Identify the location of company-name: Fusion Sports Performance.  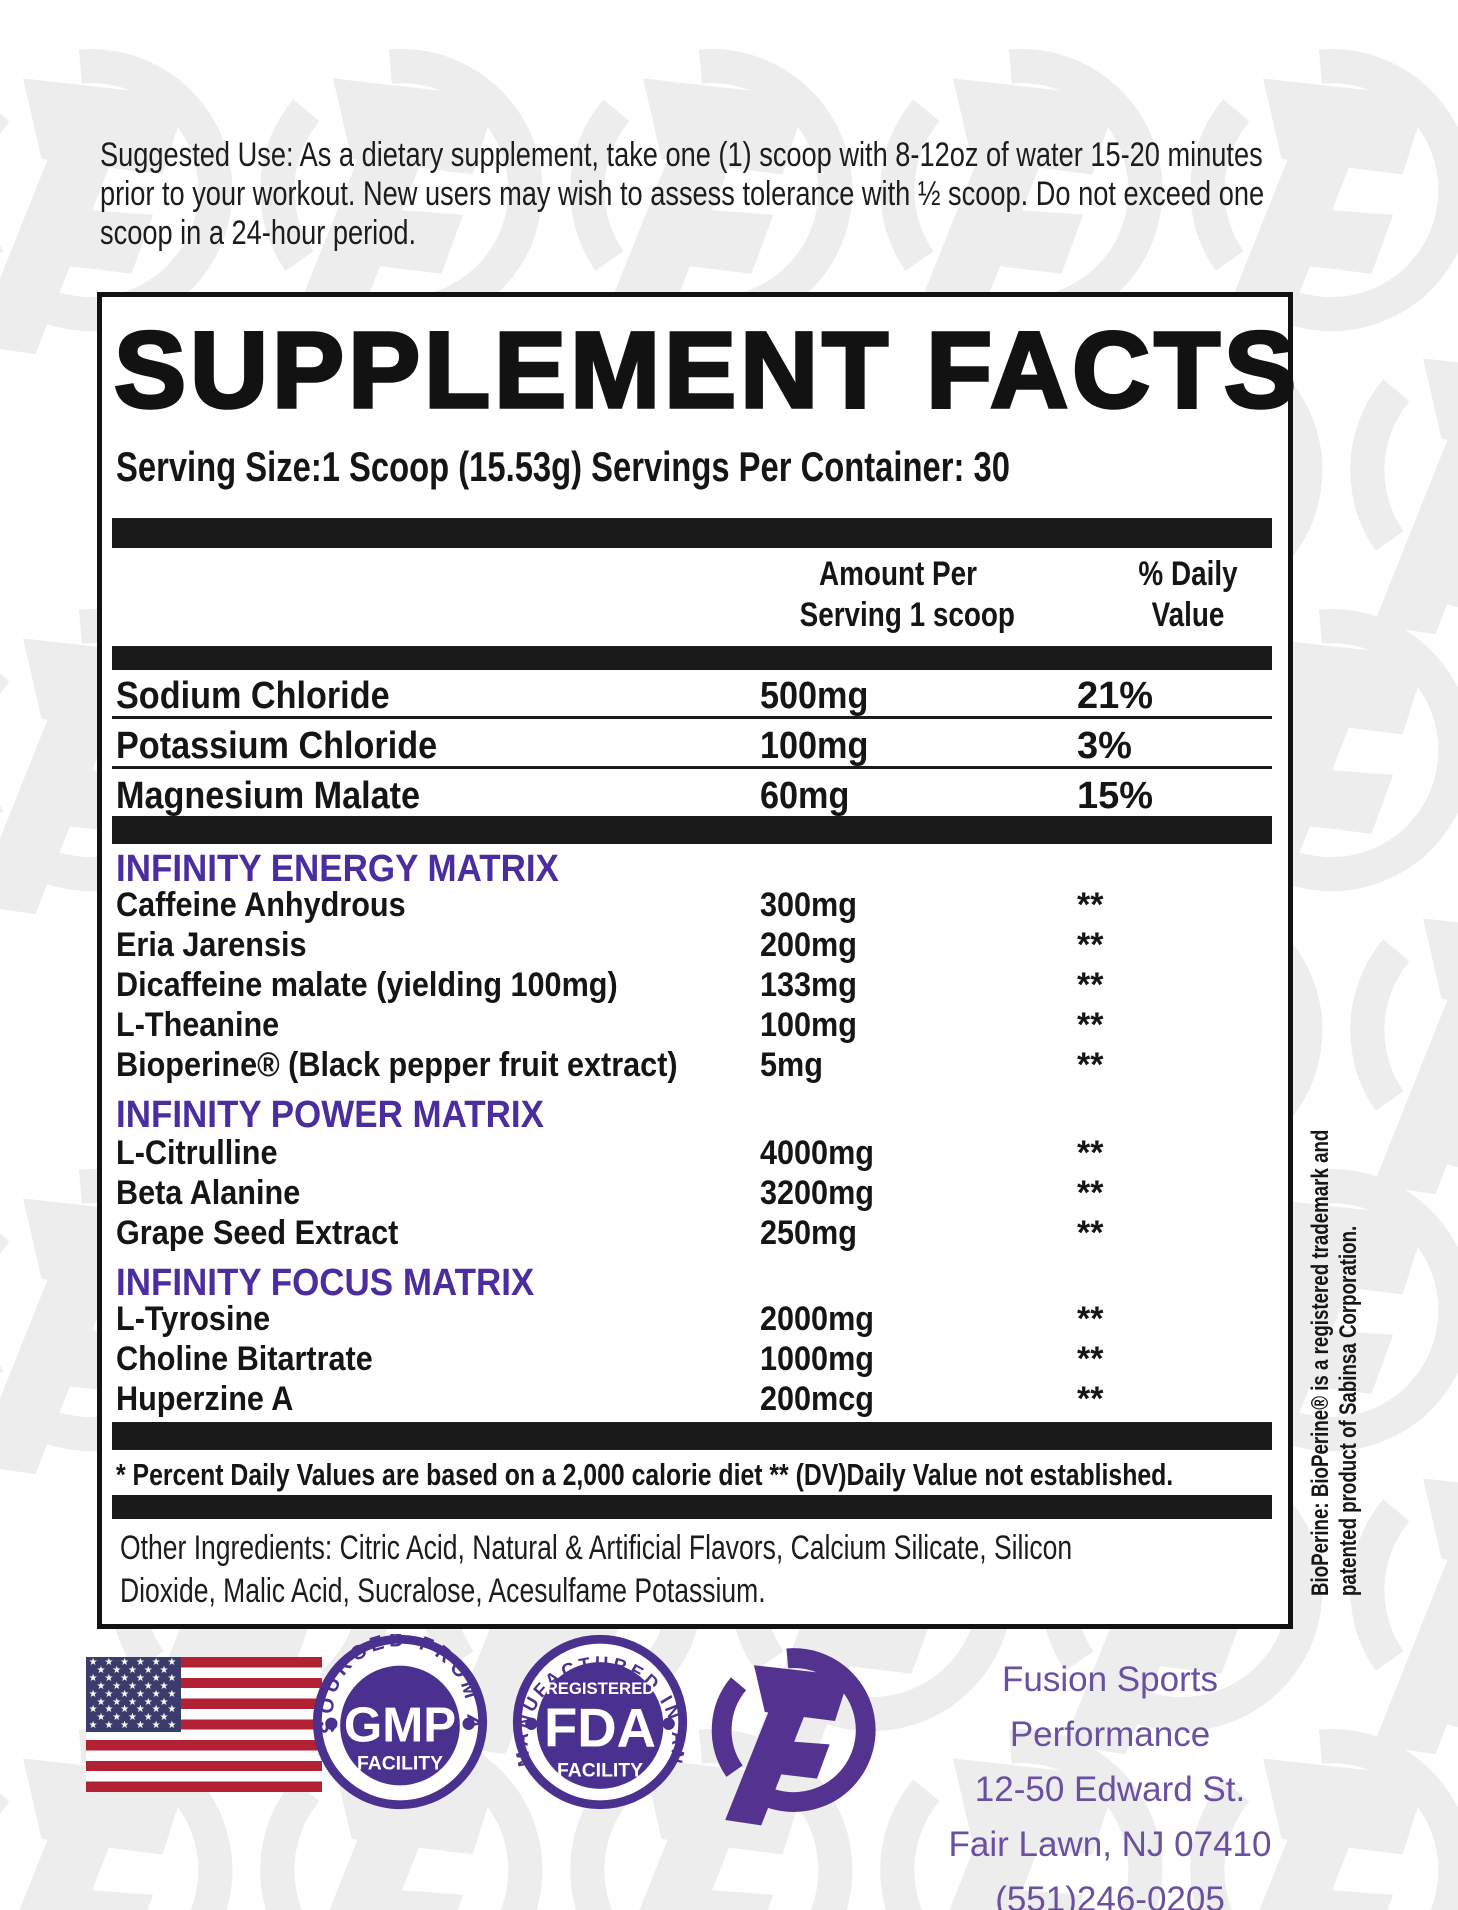
(1110, 1707).